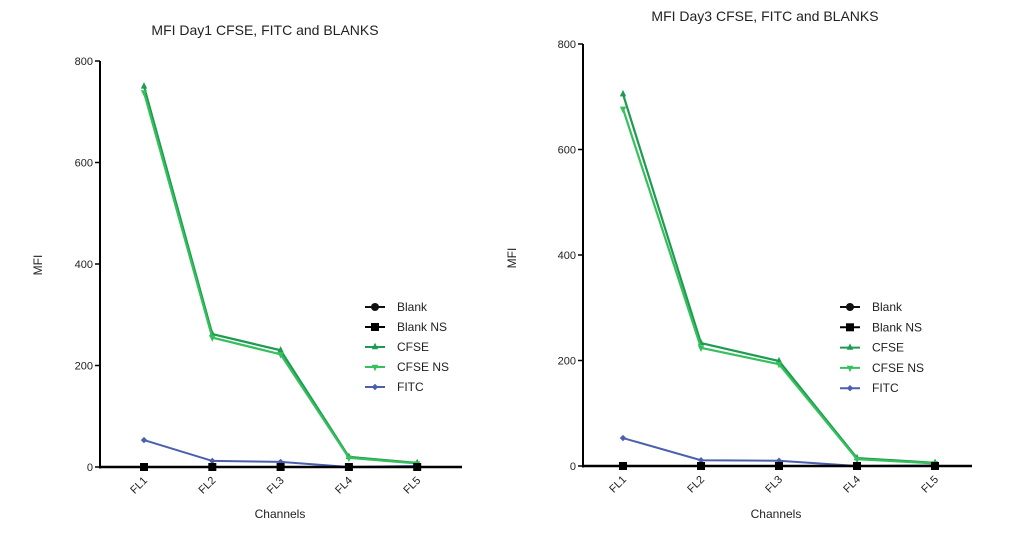 This screenshot has height=548, width=1024. Describe the element at coordinates (264, 30) in the screenshot. I see `chart-title: MFI Day1 CFSE, FITC and BLANKS` at that location.